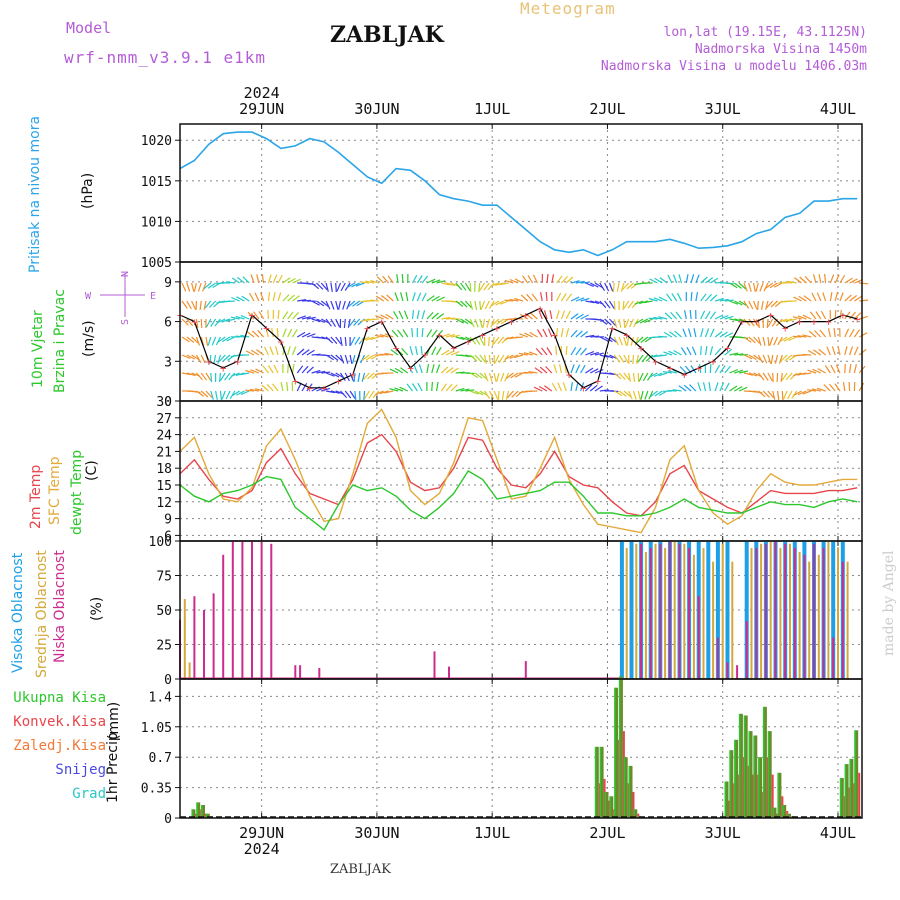  What do you see at coordinates (89, 794) in the screenshot?
I see `legend-hail: Grad` at bounding box center [89, 794].